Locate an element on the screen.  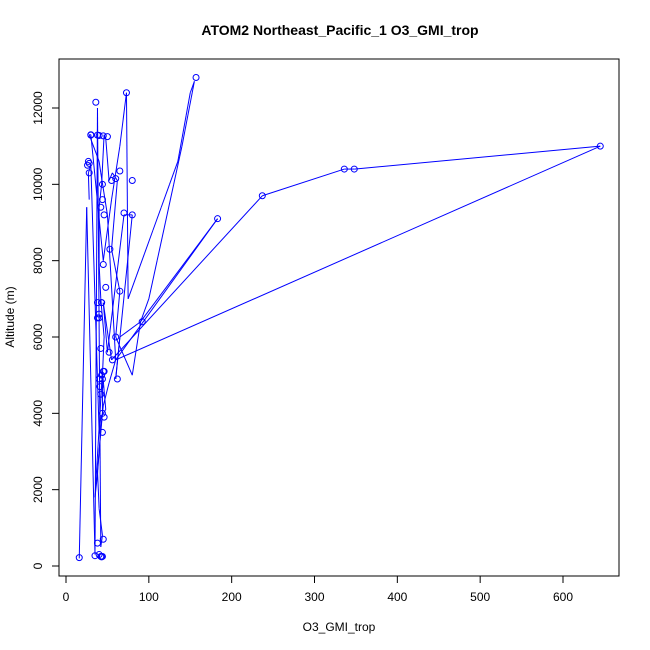
x-tick-label: 300 is located at coordinates (314, 597).